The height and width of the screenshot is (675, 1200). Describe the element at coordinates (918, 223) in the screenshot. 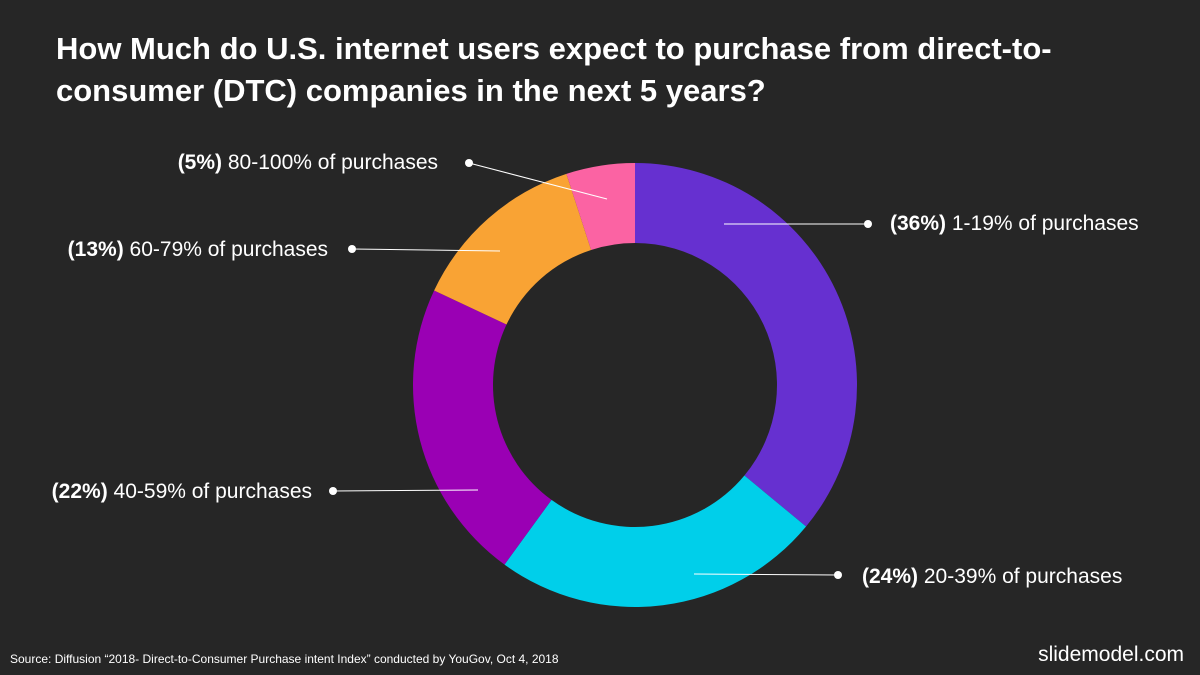

I see `slice-label-pct-1: (36%)` at that location.